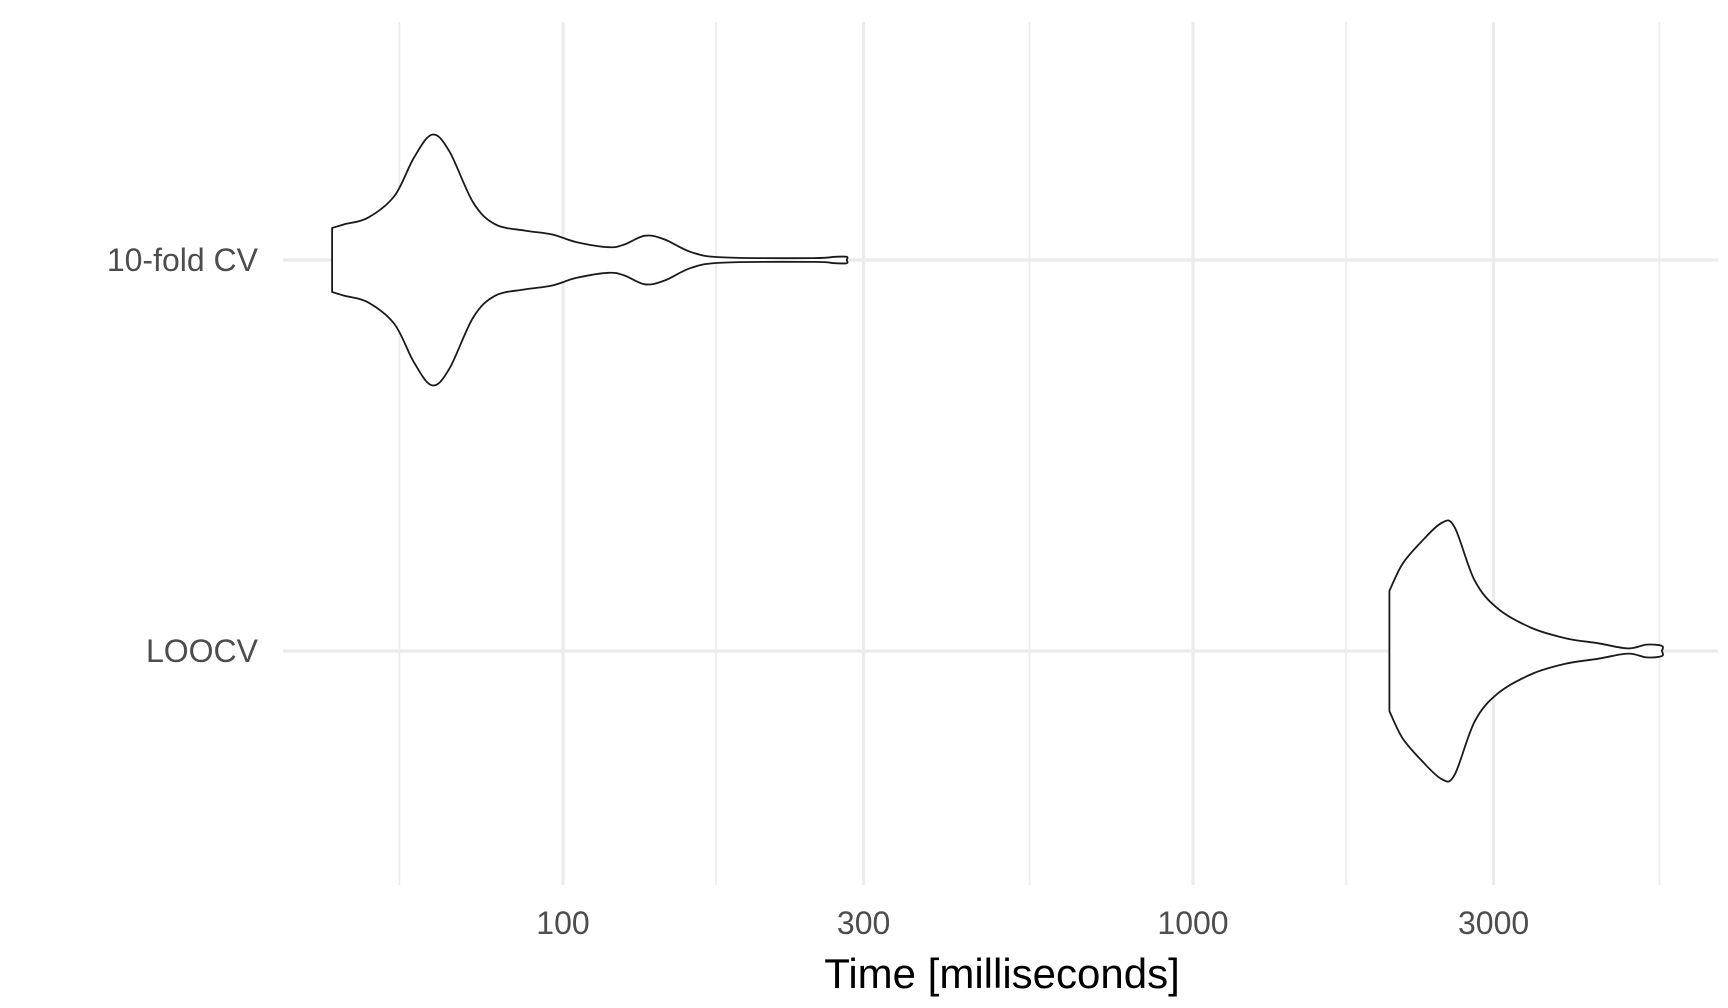 The width and height of the screenshot is (1728, 1008). I want to click on y-tick-label-10-fold-cv: 10-fold CV, so click(183, 260).